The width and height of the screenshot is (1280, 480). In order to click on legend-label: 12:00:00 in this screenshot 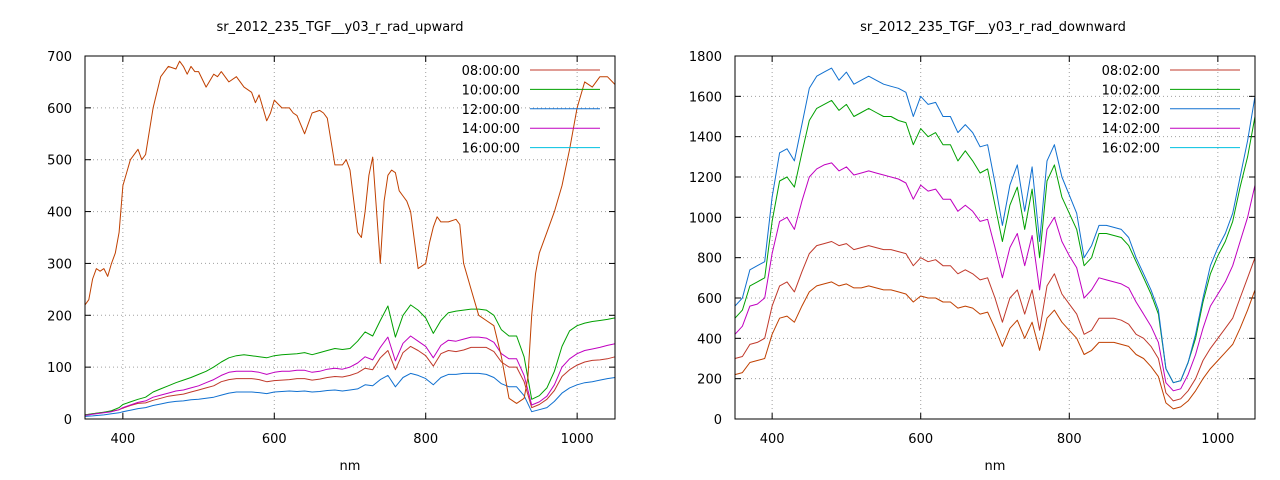, I will do `click(491, 110)`.